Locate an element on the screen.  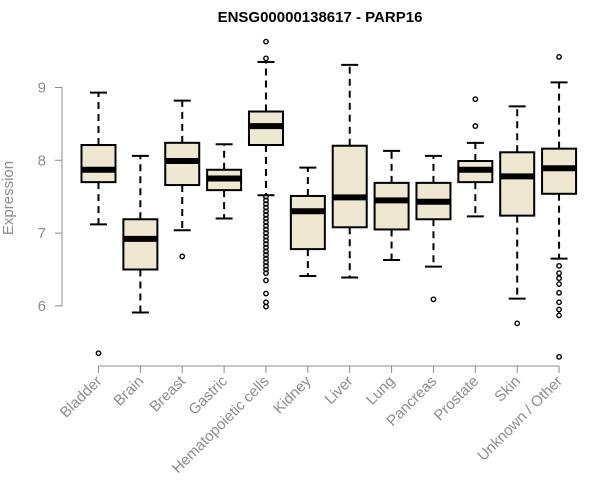
chart-title: ENSG00000138617 - PARP16 is located at coordinates (320, 17).